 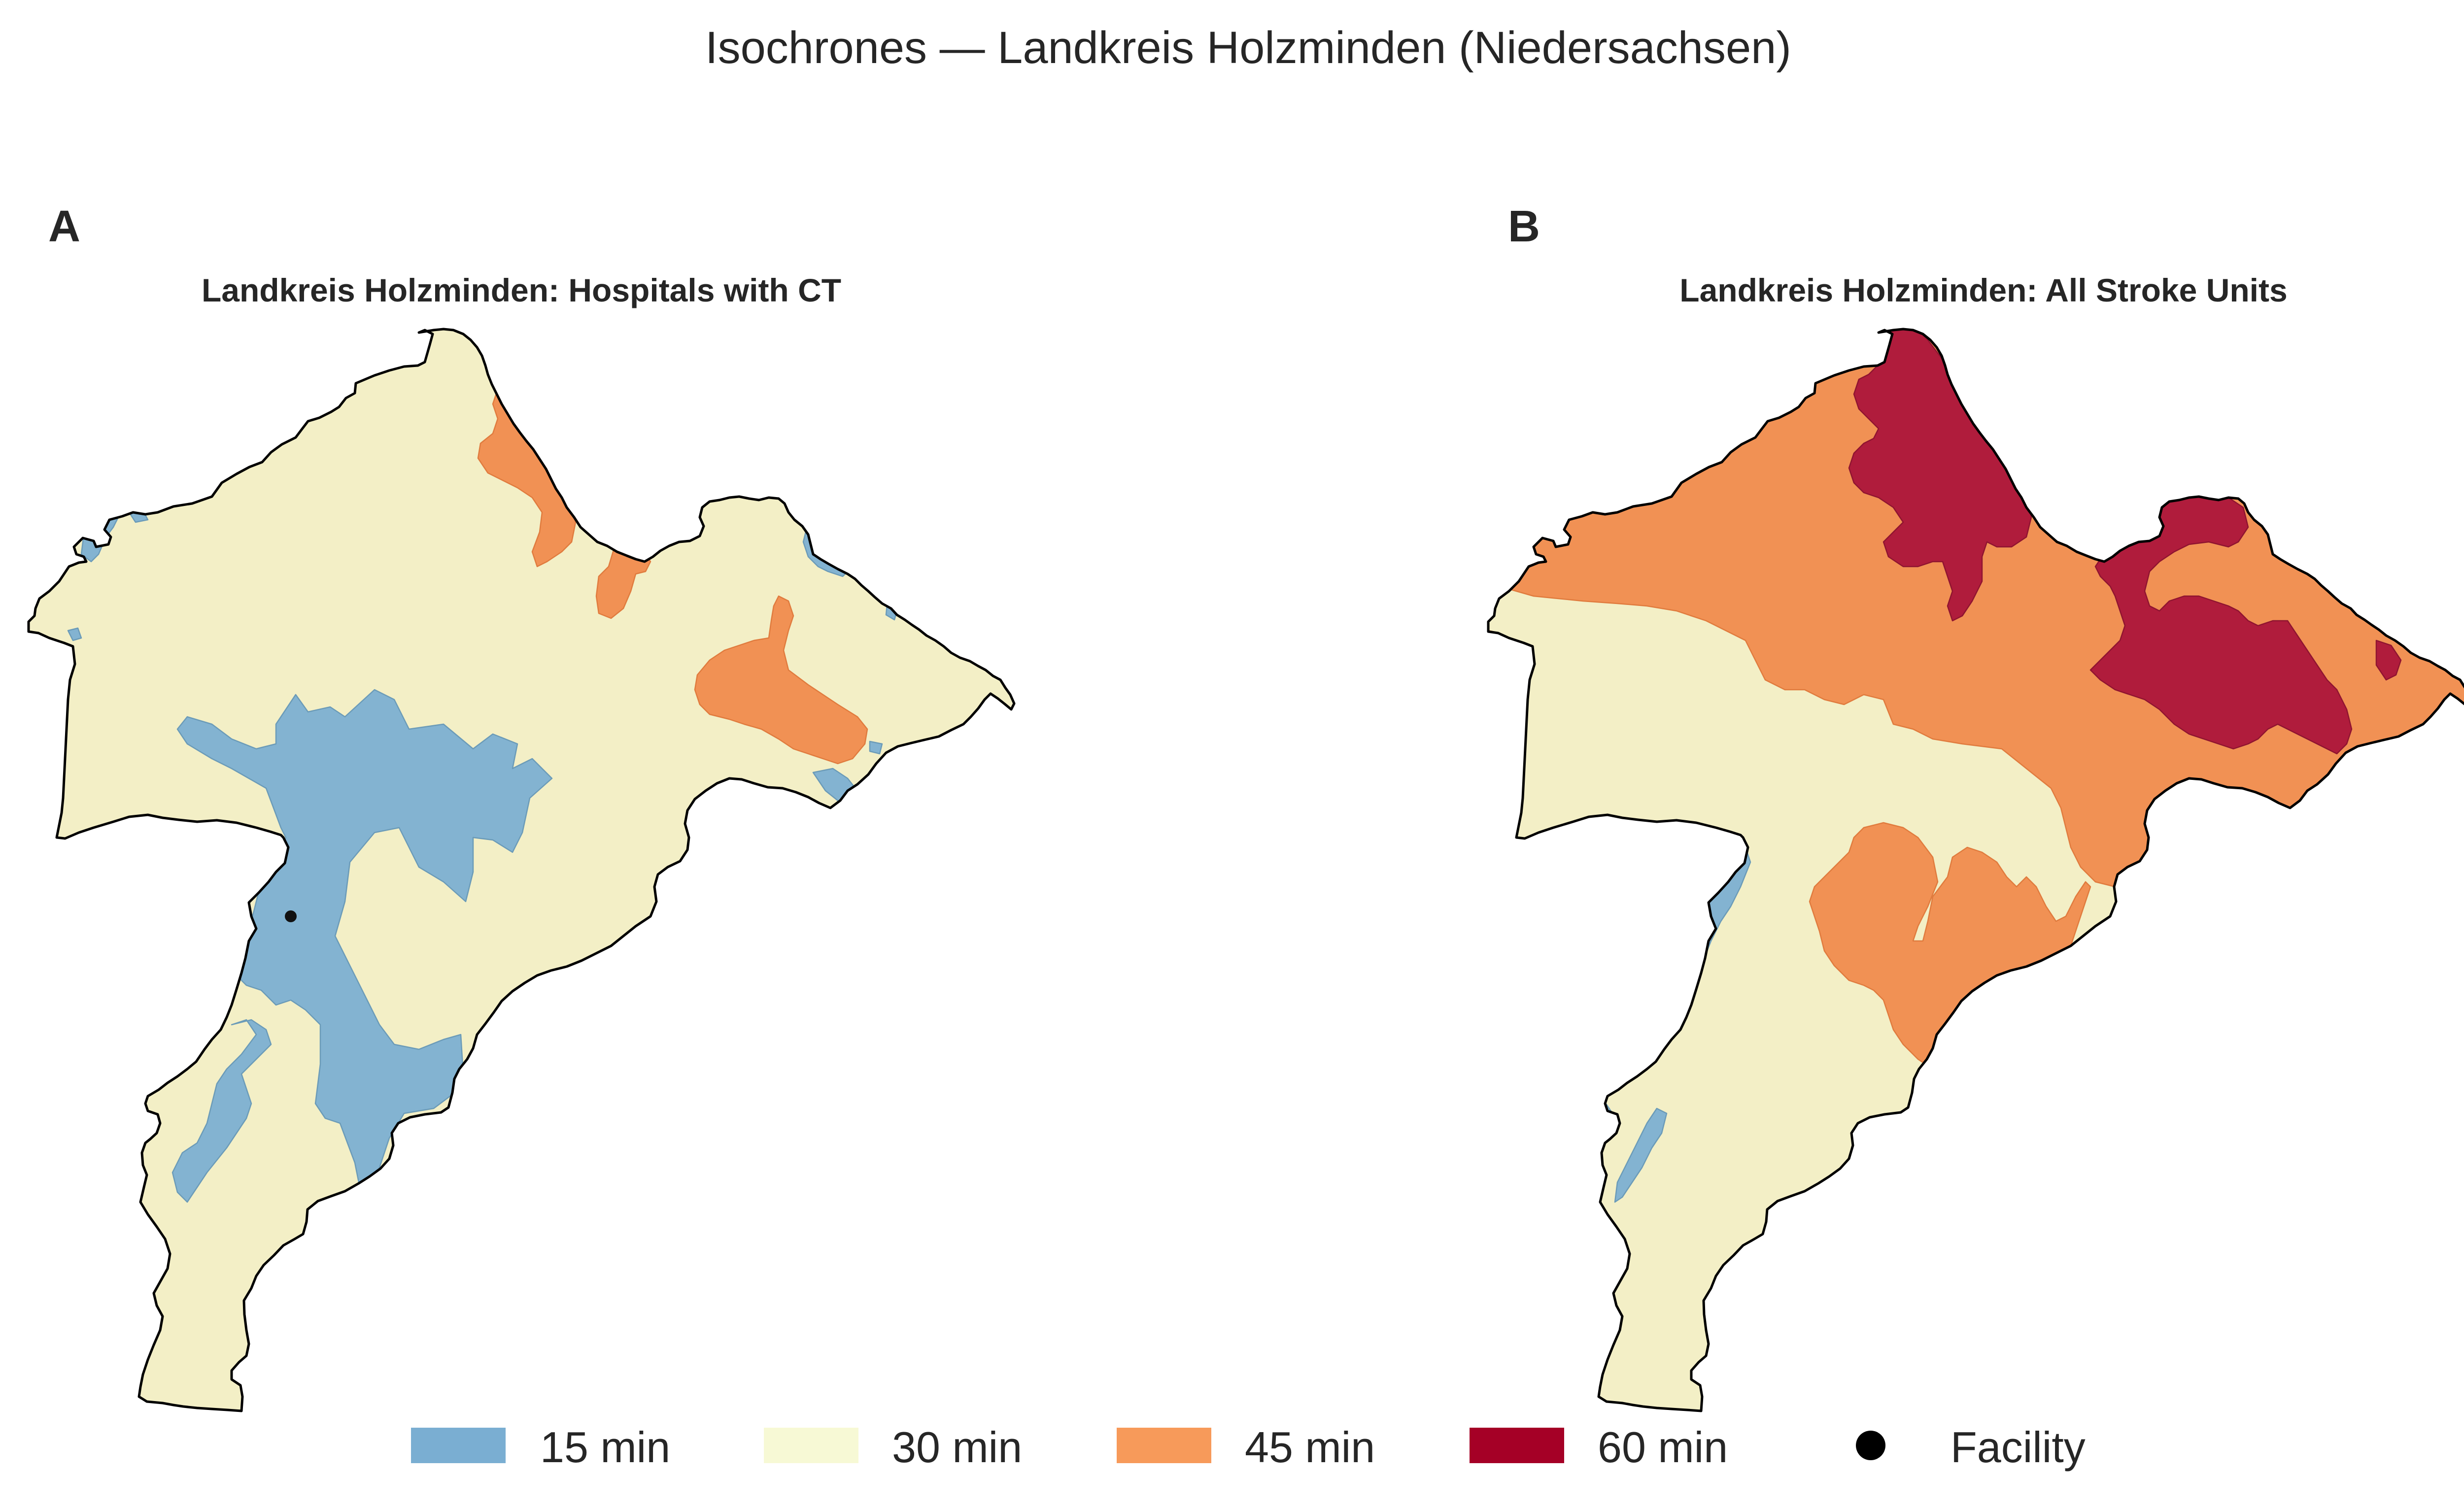 What do you see at coordinates (605, 1447) in the screenshot?
I see `legend-label-15min: 15 min` at bounding box center [605, 1447].